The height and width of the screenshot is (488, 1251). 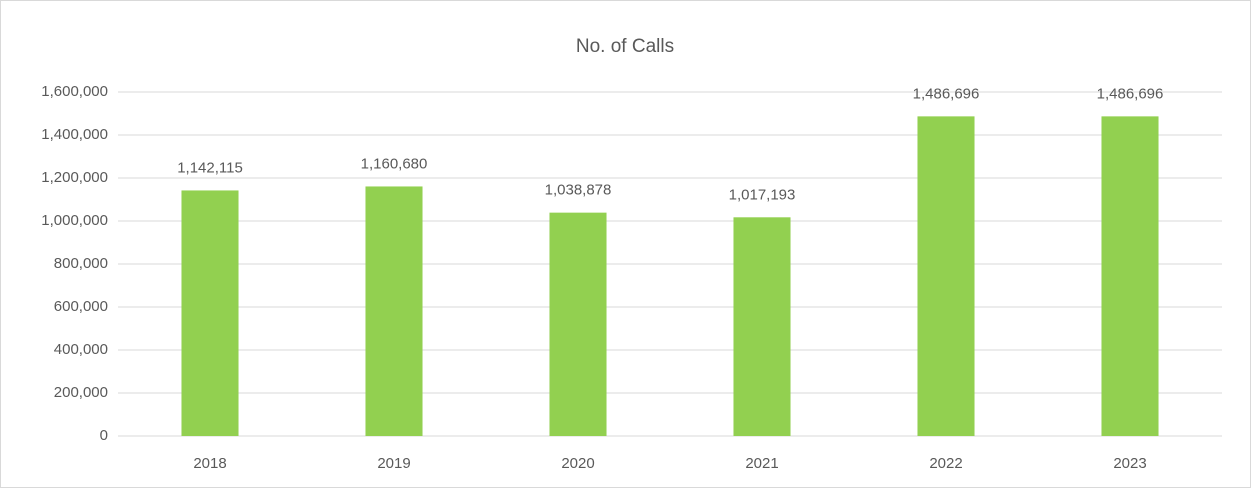 What do you see at coordinates (74, 177) in the screenshot?
I see `y-tick-label: 1,200,000` at bounding box center [74, 177].